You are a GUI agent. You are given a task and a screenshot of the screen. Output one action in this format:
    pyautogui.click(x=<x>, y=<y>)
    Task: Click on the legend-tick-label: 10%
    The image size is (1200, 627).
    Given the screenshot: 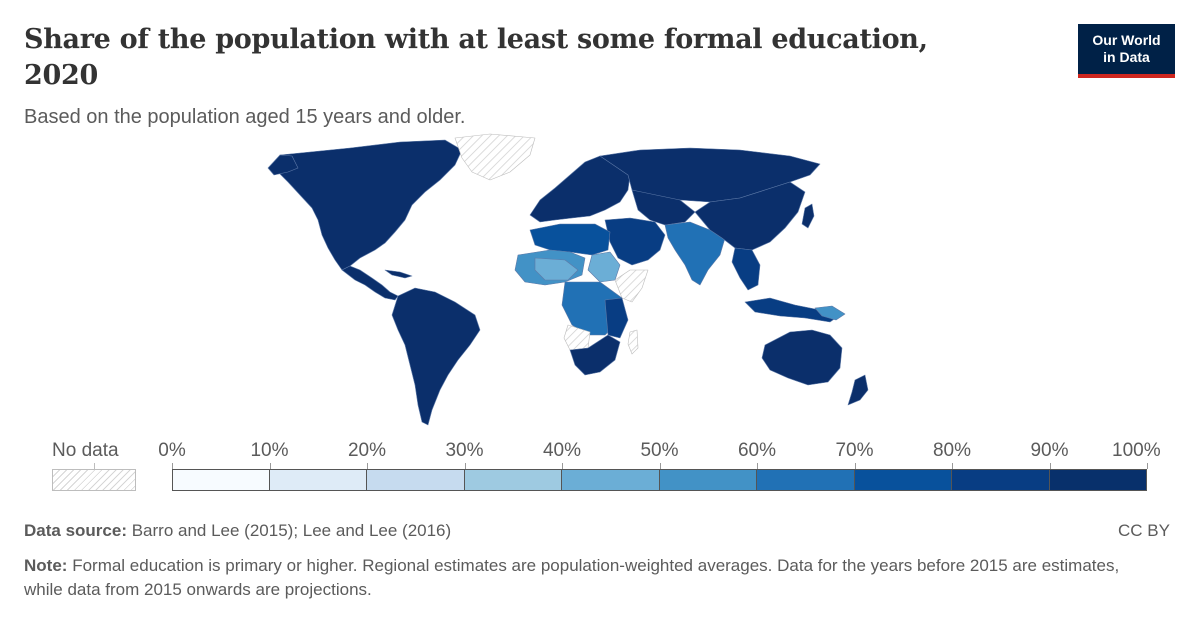 What is the action you would take?
    pyautogui.click(x=269, y=450)
    